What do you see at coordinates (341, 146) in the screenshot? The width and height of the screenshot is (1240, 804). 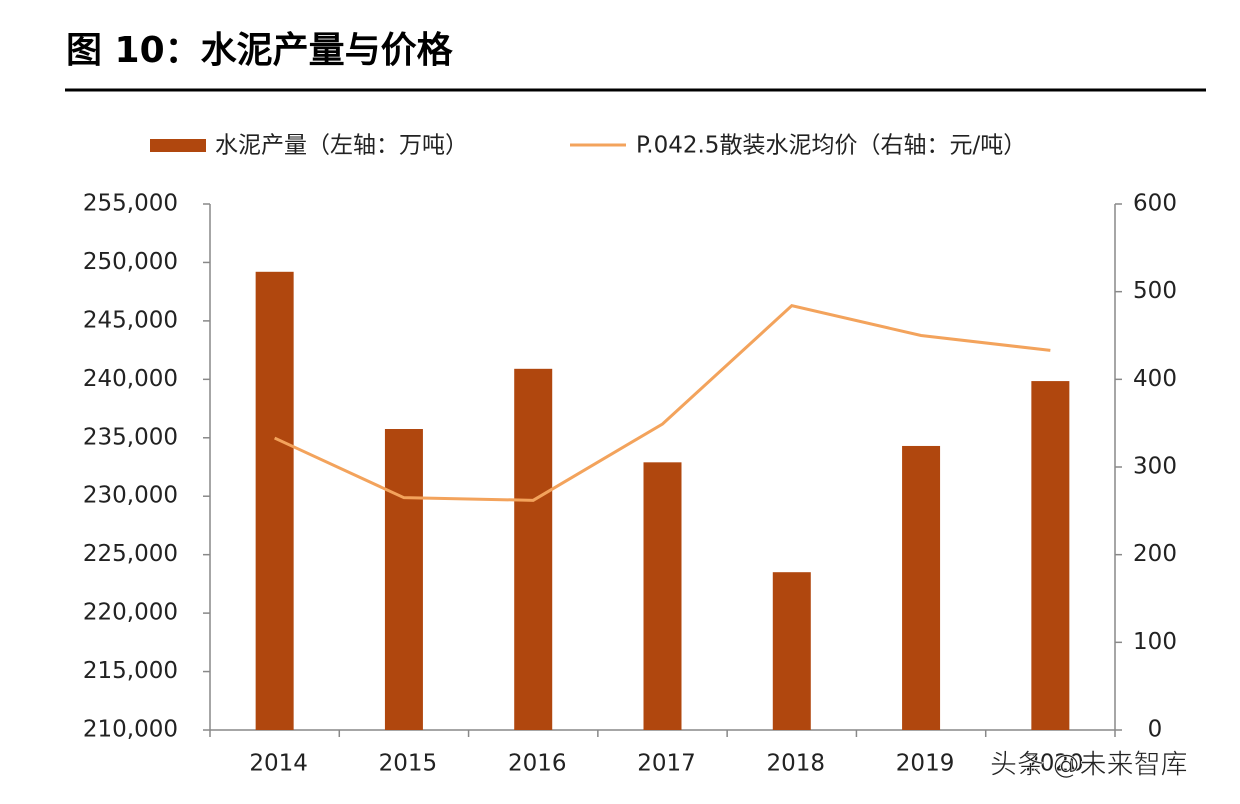 I see `legend-label: 水泥产量（左轴：万吨）` at bounding box center [341, 146].